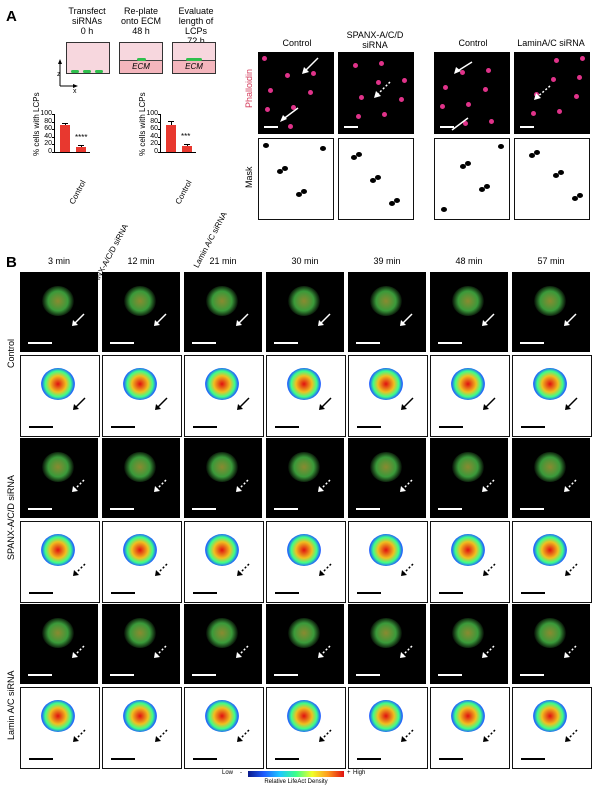 This screenshot has height=792, width=600. Describe the element at coordinates (249, 177) in the screenshot. I see `row-label-mask: Mask` at that location.